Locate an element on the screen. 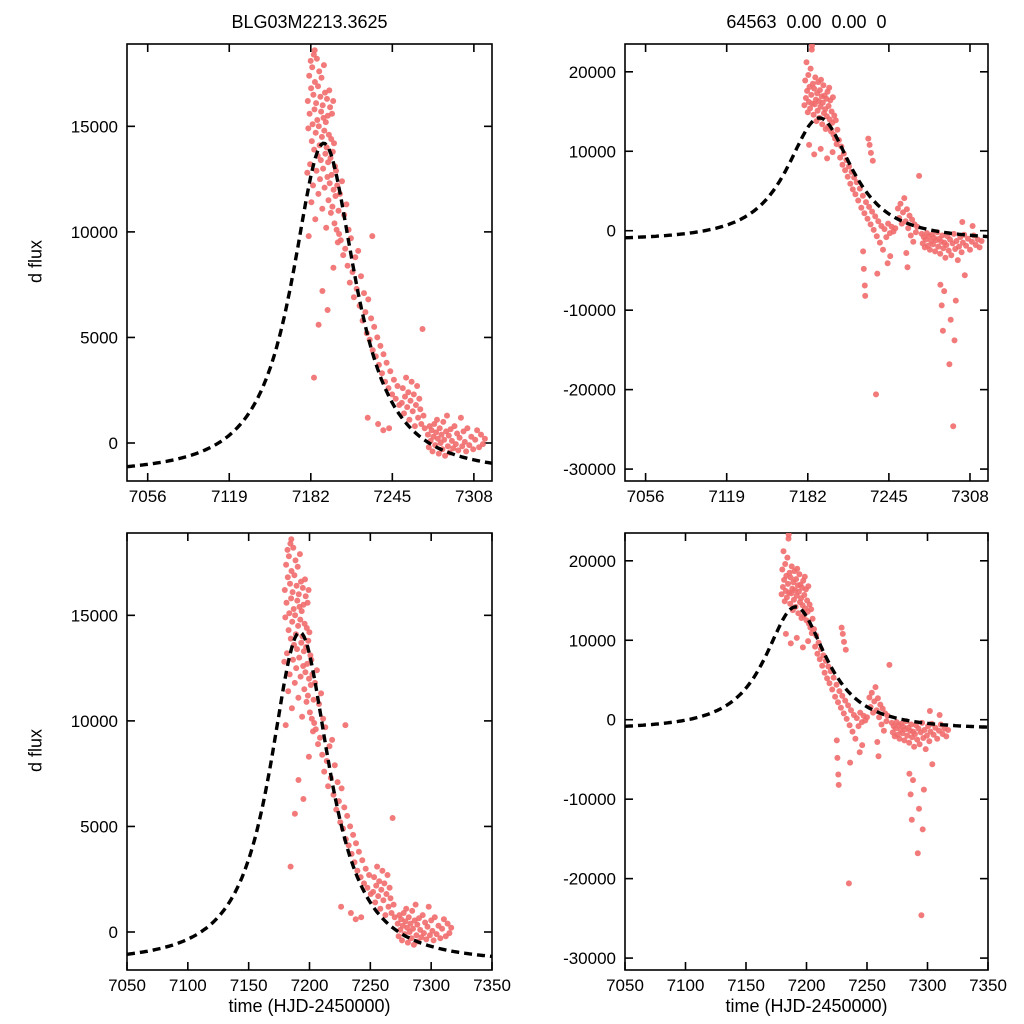  panel-title-top-right: 64563 0.00 0.00 0 is located at coordinates (806, 22).